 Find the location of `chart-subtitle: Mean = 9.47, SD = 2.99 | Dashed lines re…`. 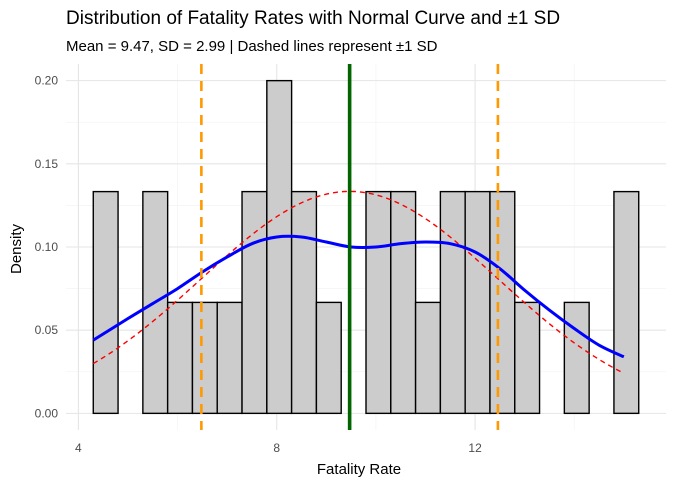

chart-subtitle: Mean = 9.47, SD = 2.99 | Dashed lines re… is located at coordinates (252, 46).